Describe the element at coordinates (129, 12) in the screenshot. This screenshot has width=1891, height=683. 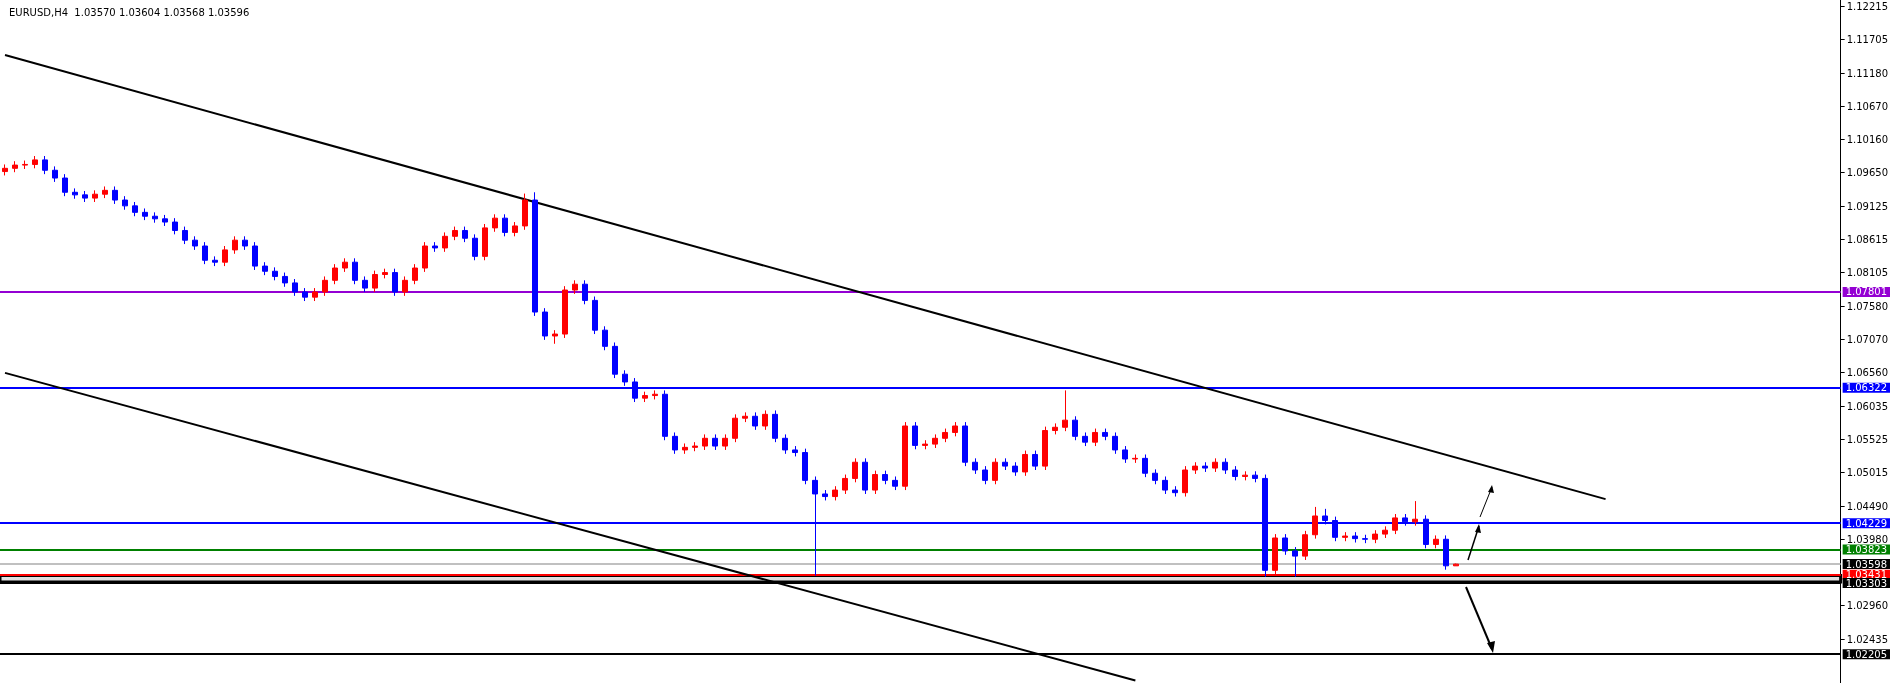
I see `text: EURUSD,H4 1.03570 1.03604 1.03568 1.03596` at that location.